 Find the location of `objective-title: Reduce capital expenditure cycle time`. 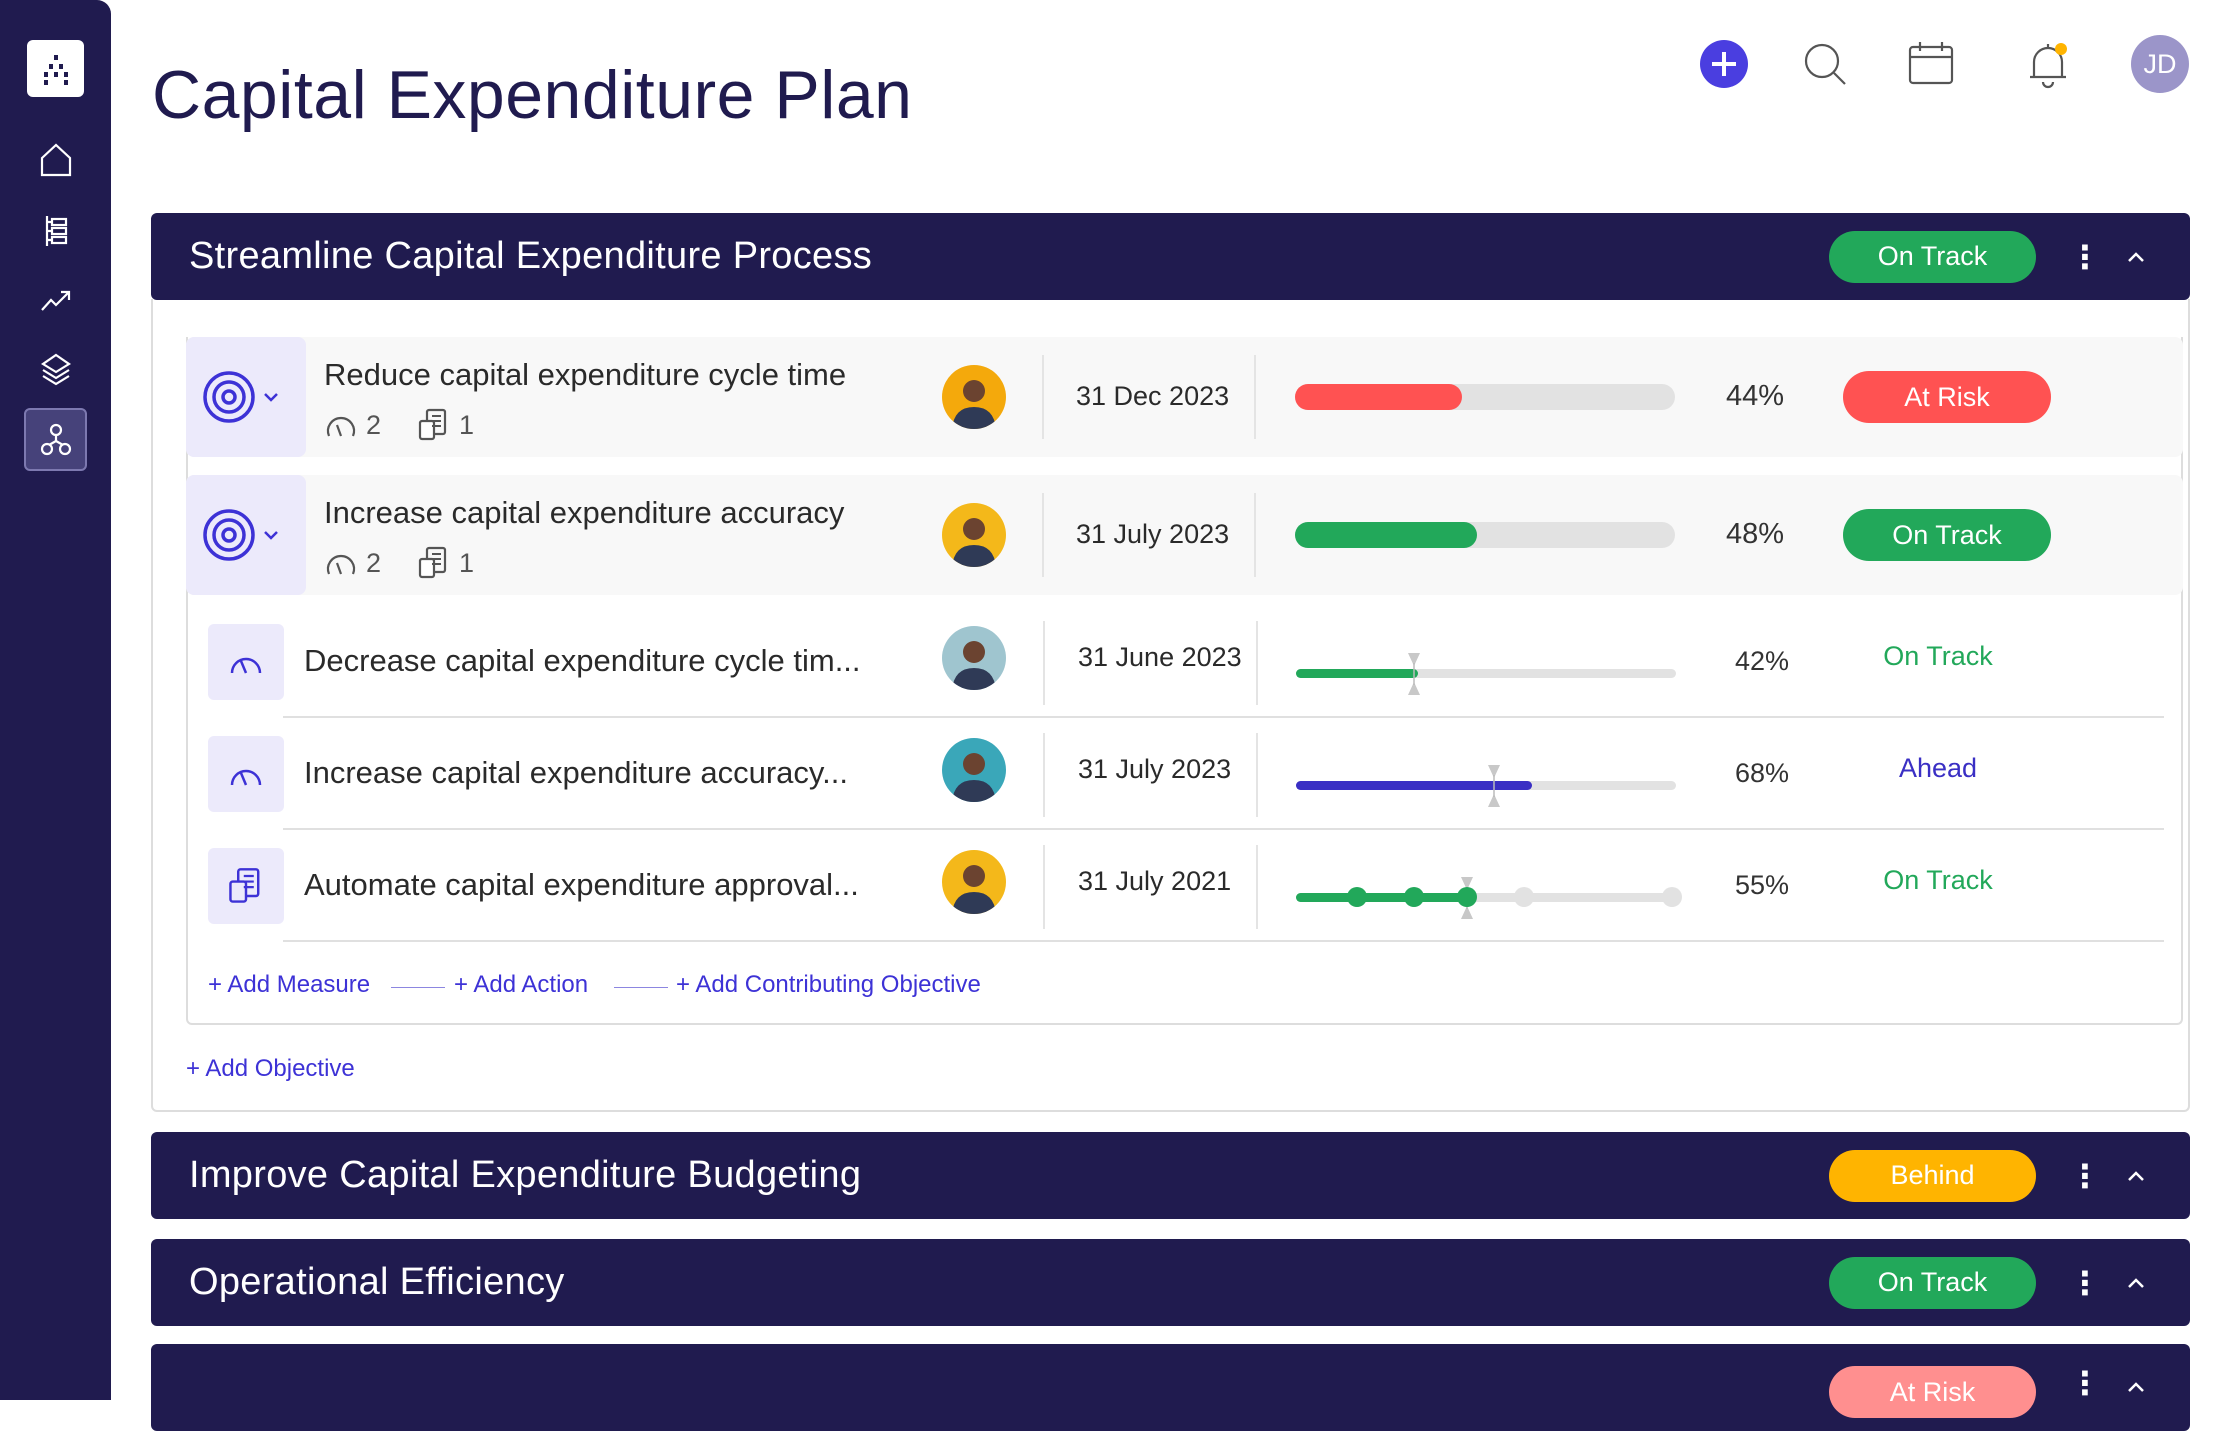

objective-title: Reduce capital expenditure cycle time is located at coordinates (585, 374).